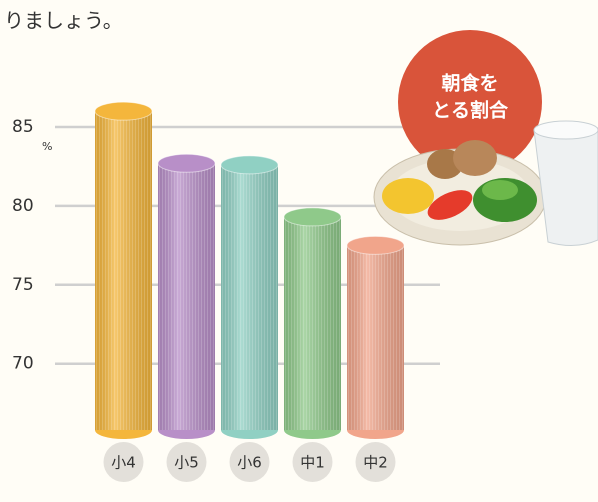  What do you see at coordinates (63, 21) in the screenshot?
I see `chart-title: りましょう。` at bounding box center [63, 21].